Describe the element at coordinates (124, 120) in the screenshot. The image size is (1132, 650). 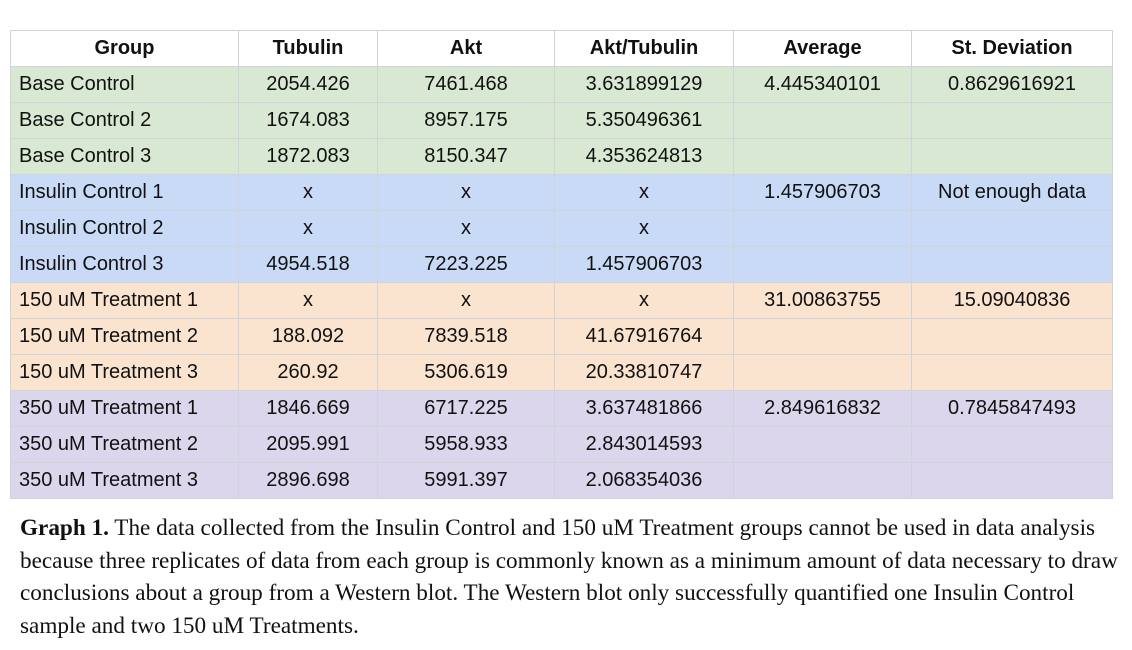
I see `cell-group: Base Control 2` at that location.